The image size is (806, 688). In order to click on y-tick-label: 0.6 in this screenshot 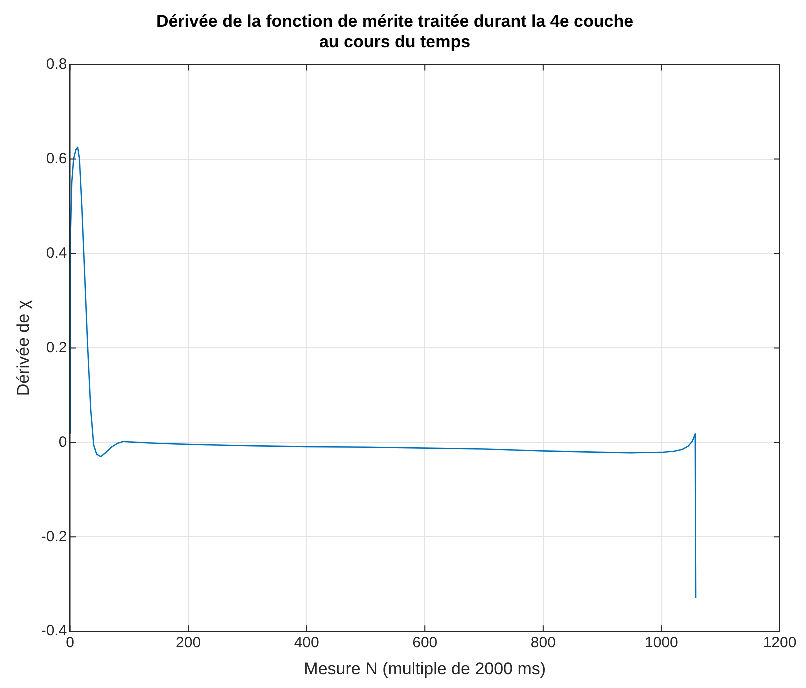, I will do `click(57, 159)`.